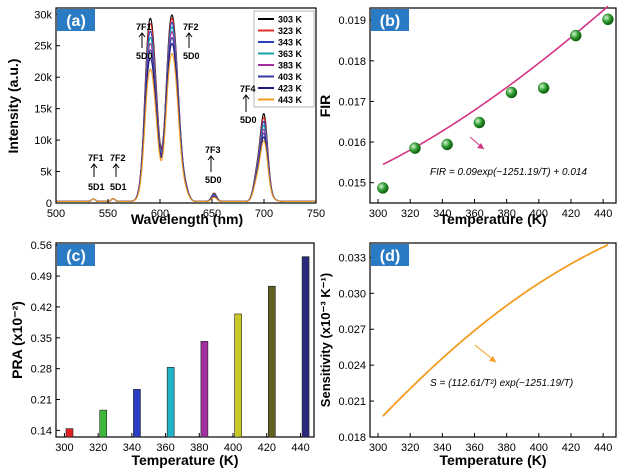  What do you see at coordinates (41, 339) in the screenshot?
I see `panel-c-ytick-label: 0.35` at bounding box center [41, 339].